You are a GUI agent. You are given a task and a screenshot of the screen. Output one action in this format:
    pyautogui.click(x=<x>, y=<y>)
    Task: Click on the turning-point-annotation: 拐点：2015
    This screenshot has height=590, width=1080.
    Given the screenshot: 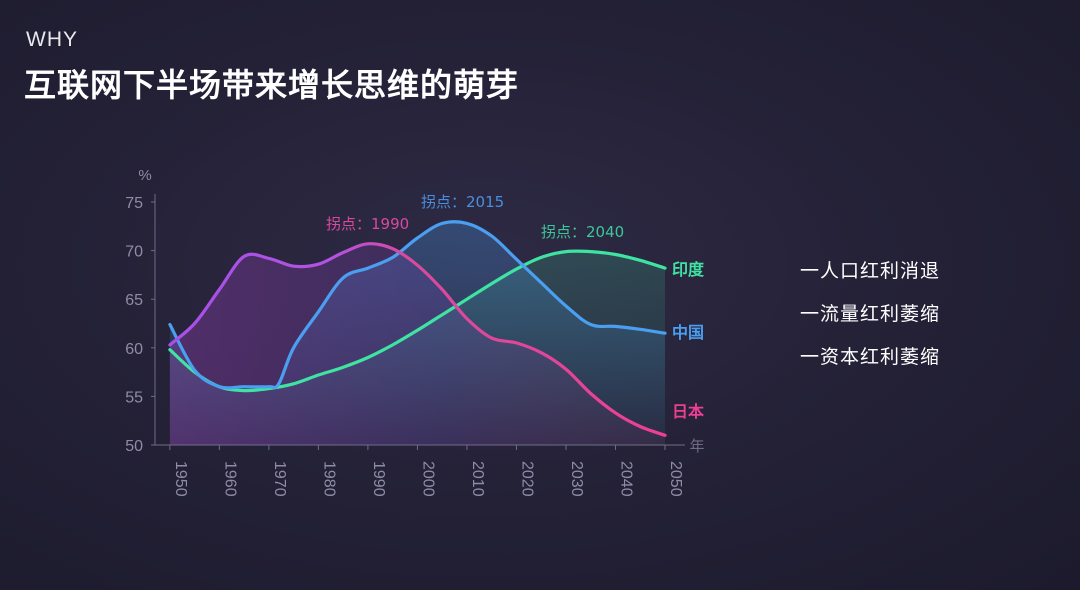 What is the action you would take?
    pyautogui.click(x=462, y=202)
    